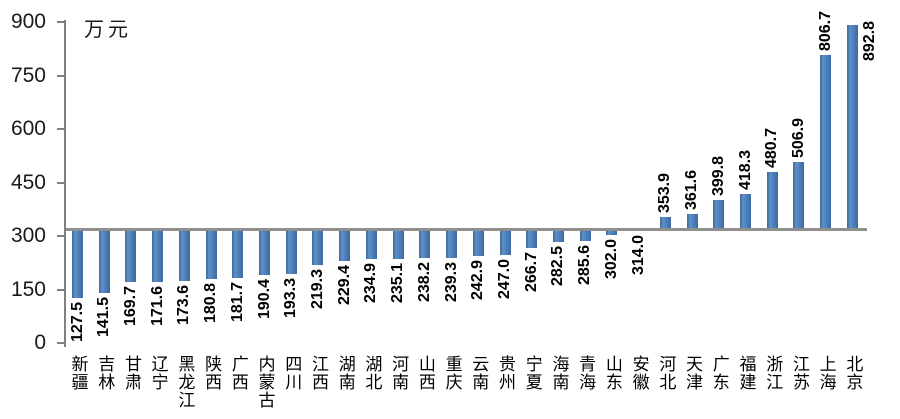  I want to click on category-label: 内蒙古, so click(265, 382).